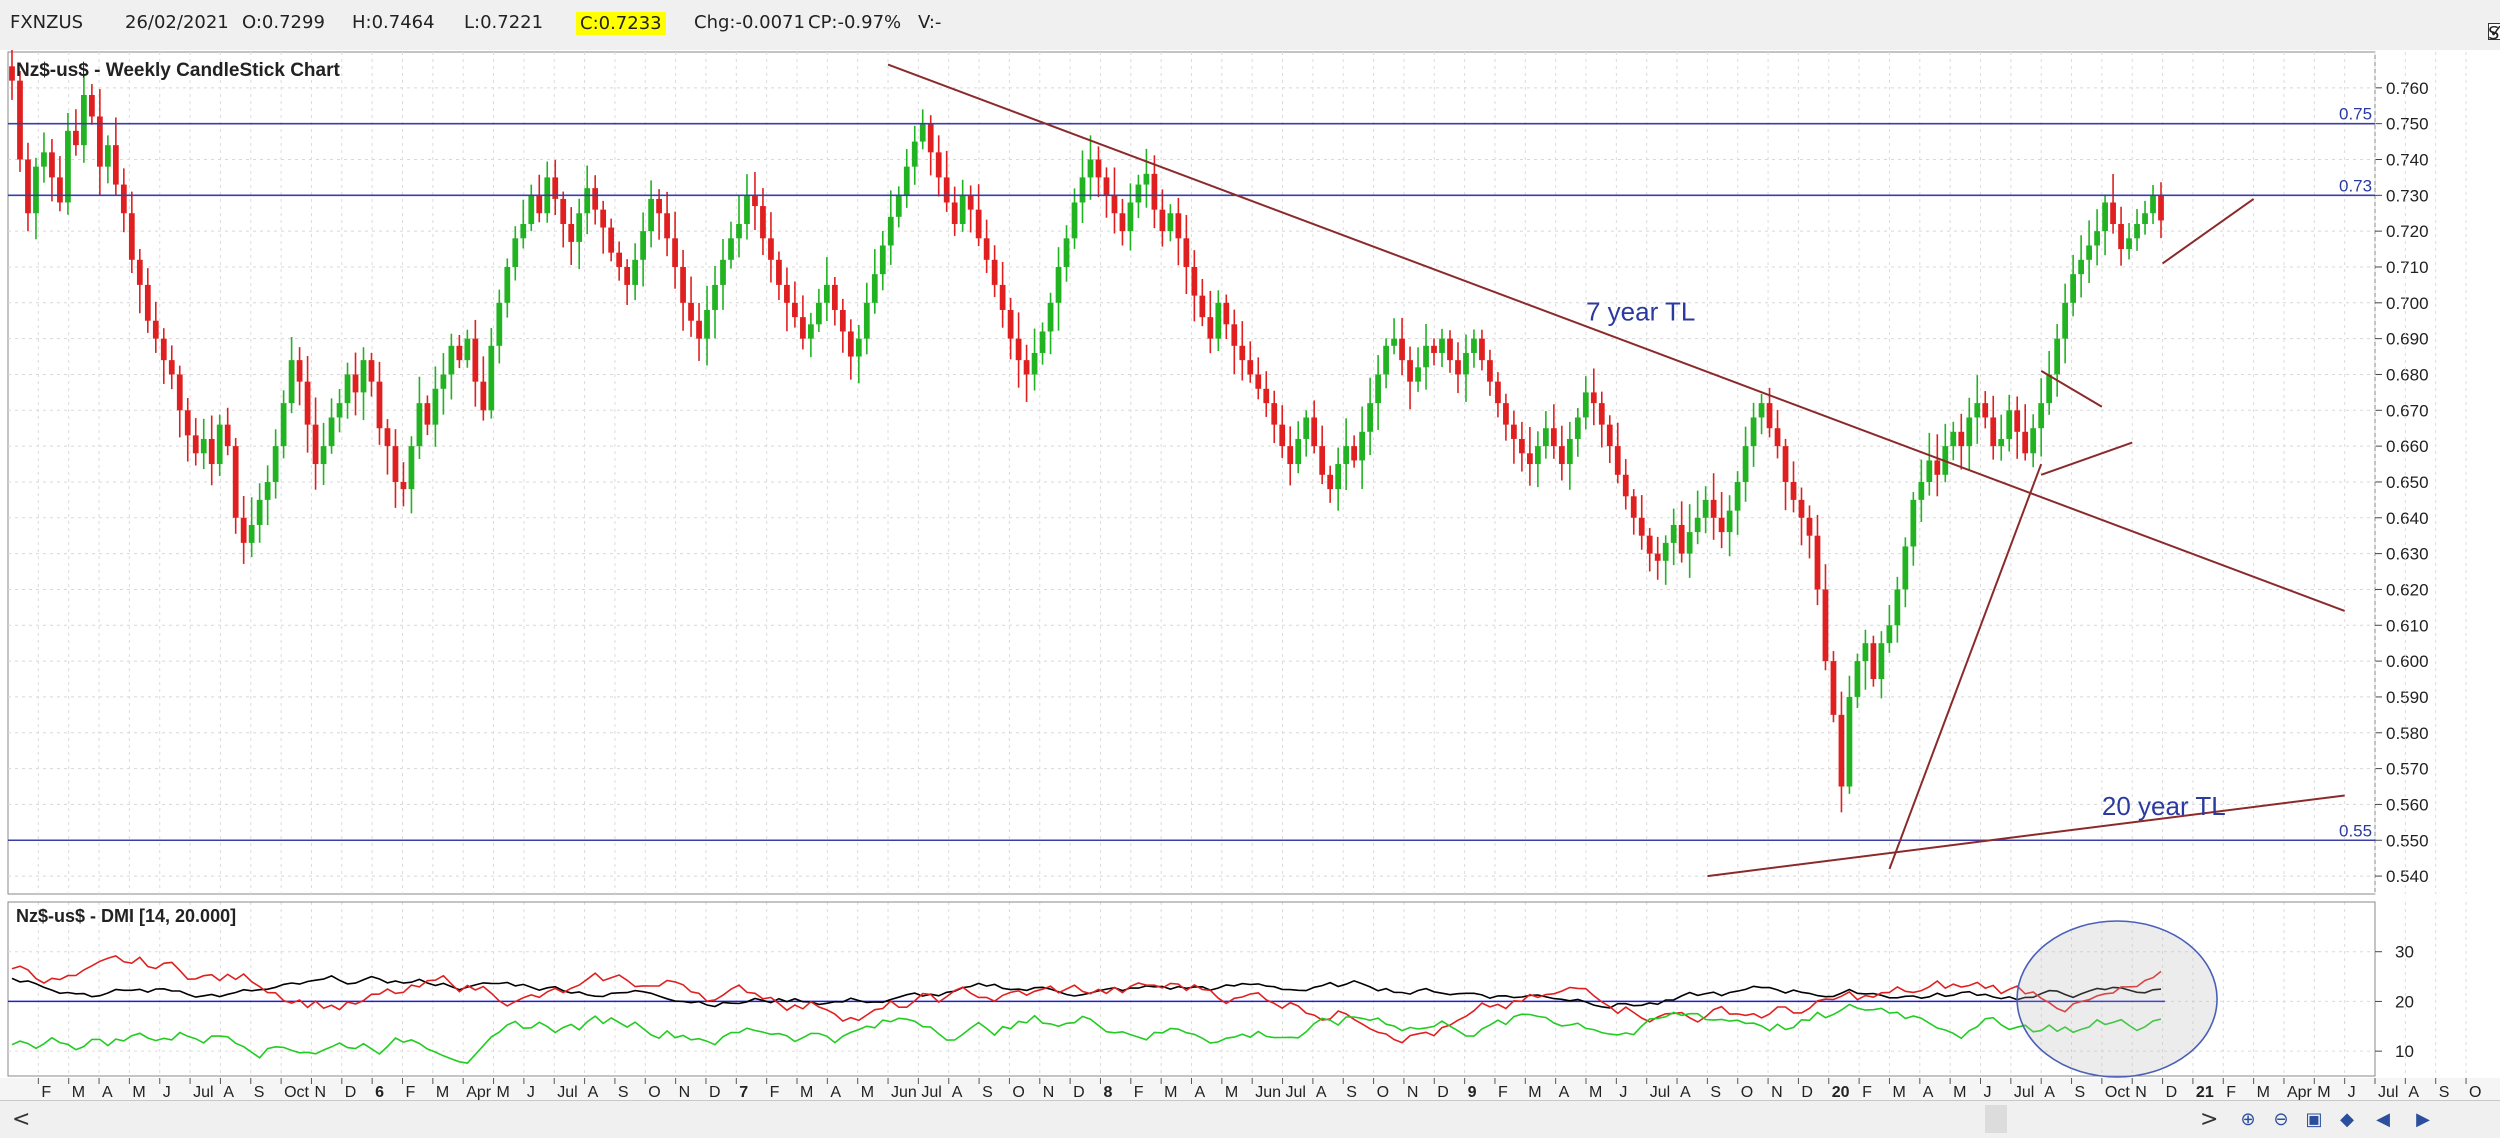 The height and width of the screenshot is (1138, 2500). I want to click on price-axis-tick-label: 0.580, so click(2407, 733).